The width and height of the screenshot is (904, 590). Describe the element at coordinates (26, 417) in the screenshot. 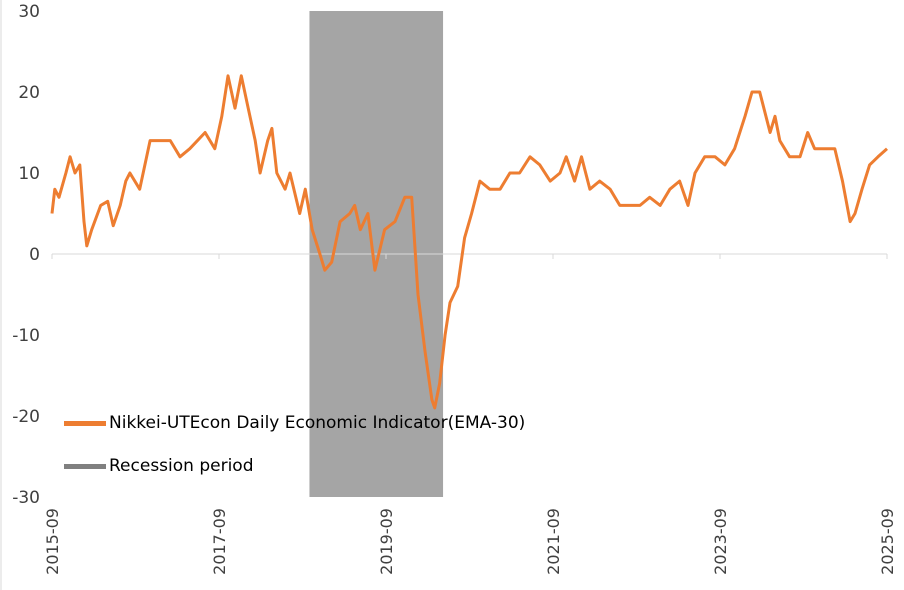

I see `y-tick-label: -20` at that location.